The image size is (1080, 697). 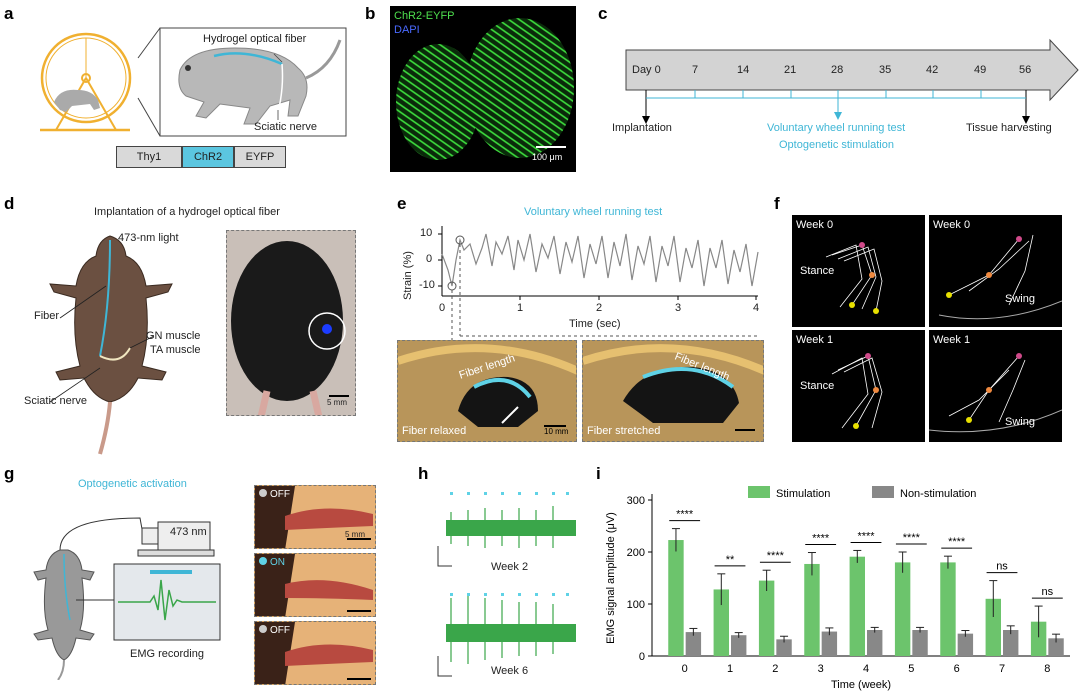 I want to click on scale-label-b: 100 μm, so click(x=547, y=157).